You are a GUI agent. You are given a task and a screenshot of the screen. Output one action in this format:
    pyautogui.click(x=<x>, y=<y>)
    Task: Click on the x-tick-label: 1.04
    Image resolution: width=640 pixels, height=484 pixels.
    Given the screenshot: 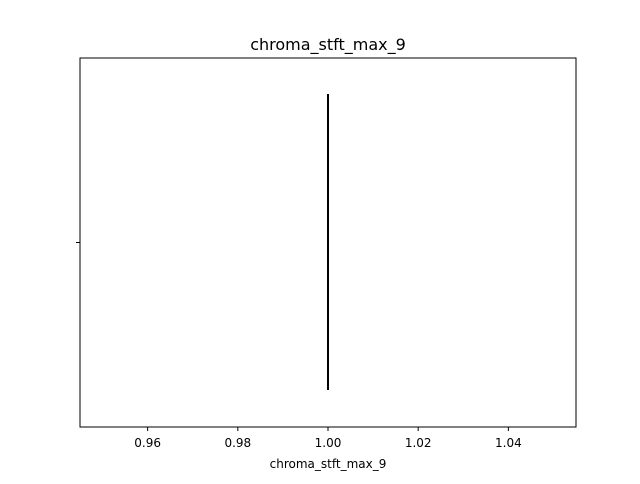 What is the action you would take?
    pyautogui.click(x=508, y=443)
    